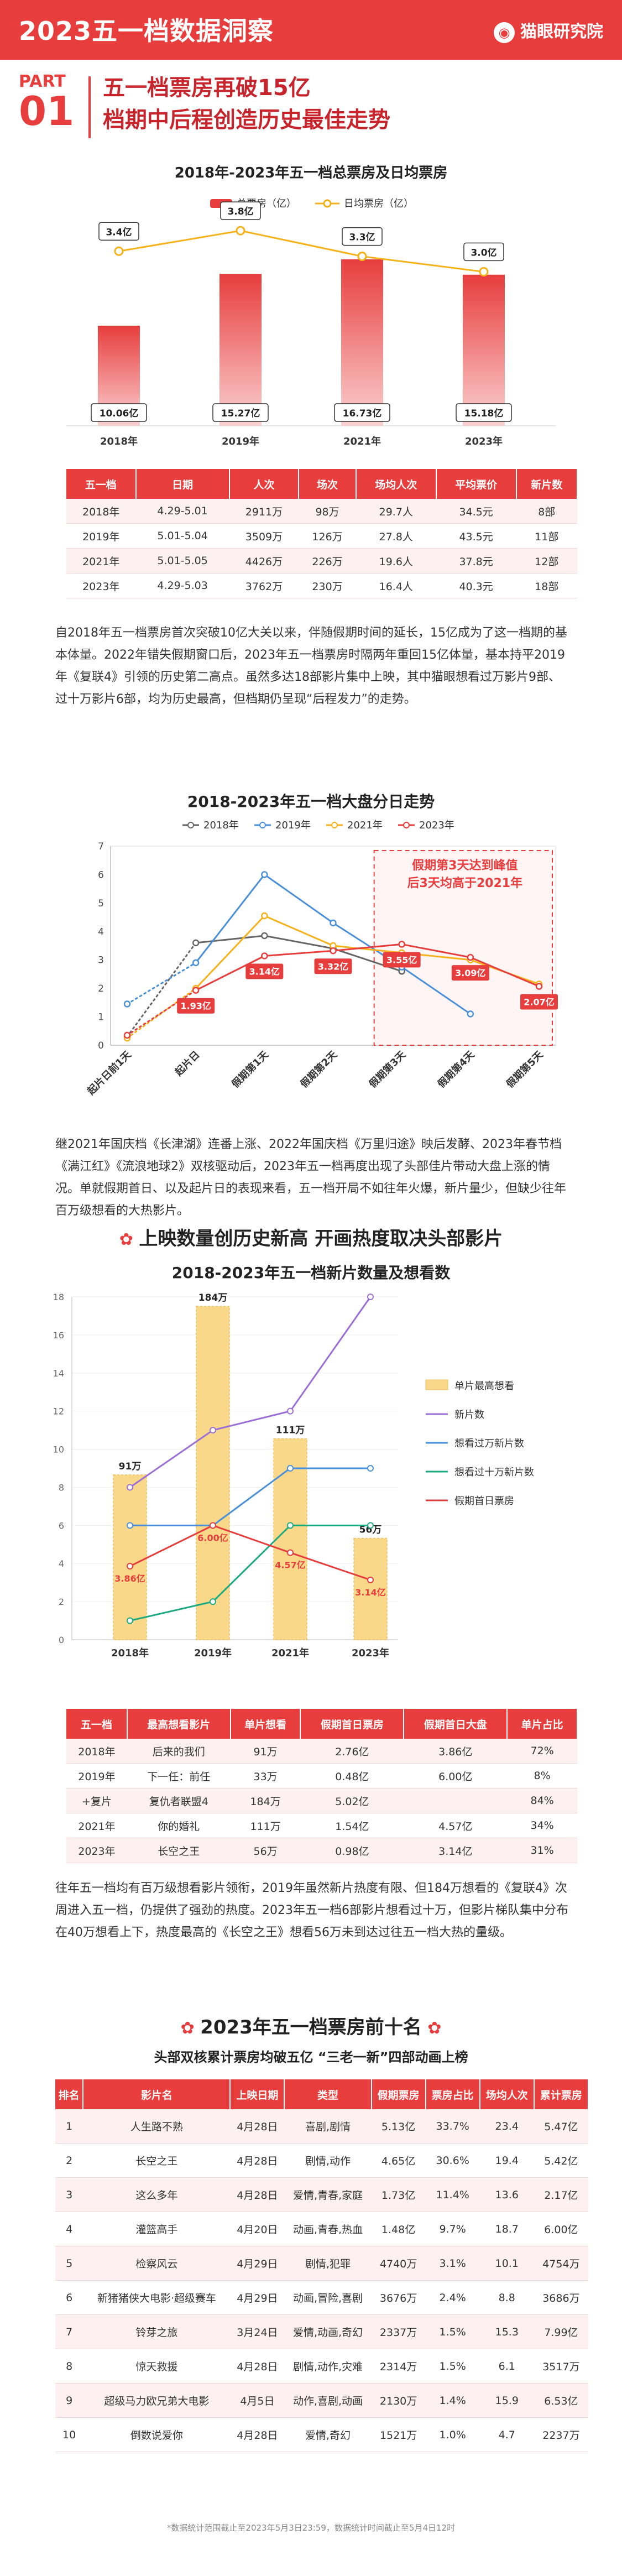  Describe the element at coordinates (58, 1373) in the screenshot. I see `y-tick-label: 14` at that location.